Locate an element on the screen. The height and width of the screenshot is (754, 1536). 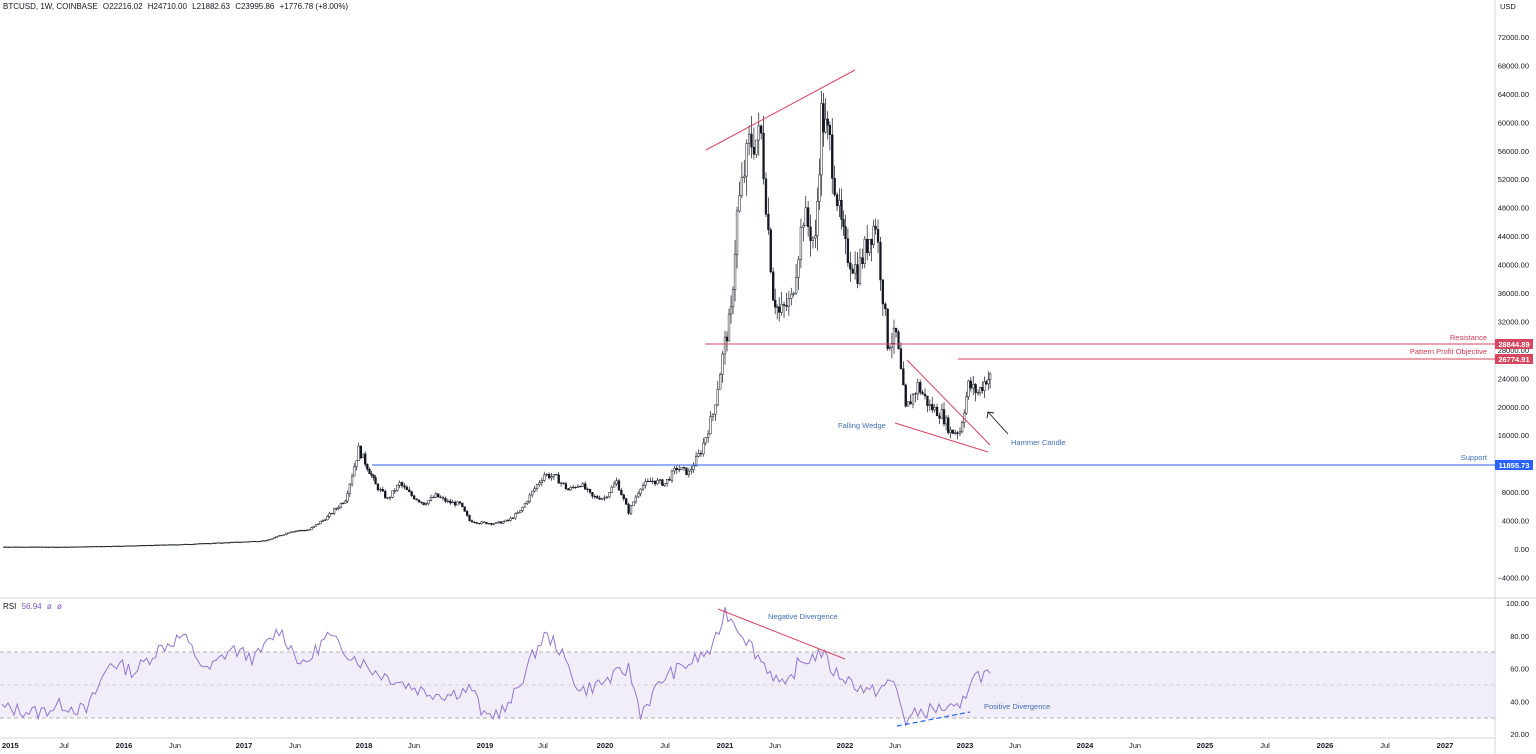
time-tick-label: Jun is located at coordinates (775, 745).